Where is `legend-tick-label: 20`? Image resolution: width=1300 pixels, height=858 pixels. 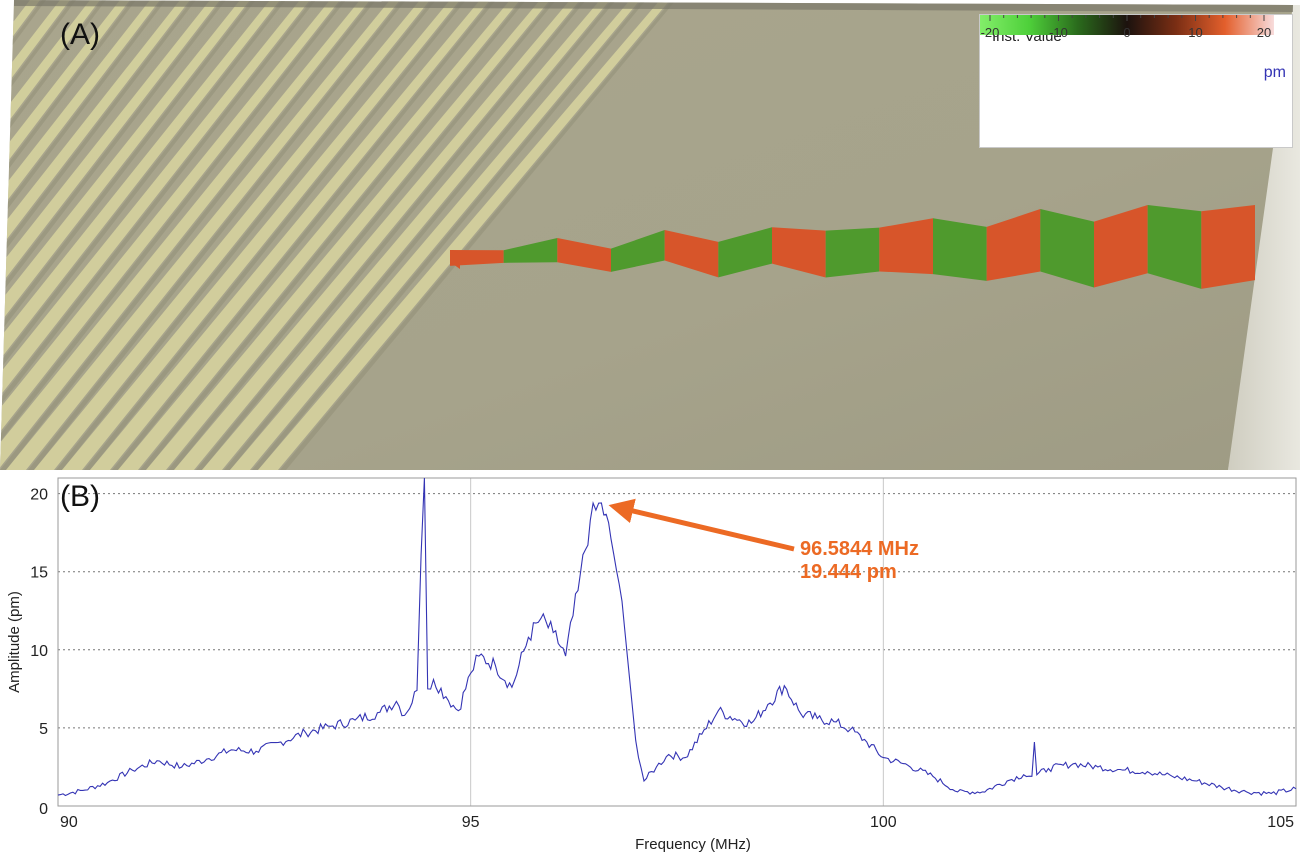 legend-tick-label: 20 is located at coordinates (1264, 32).